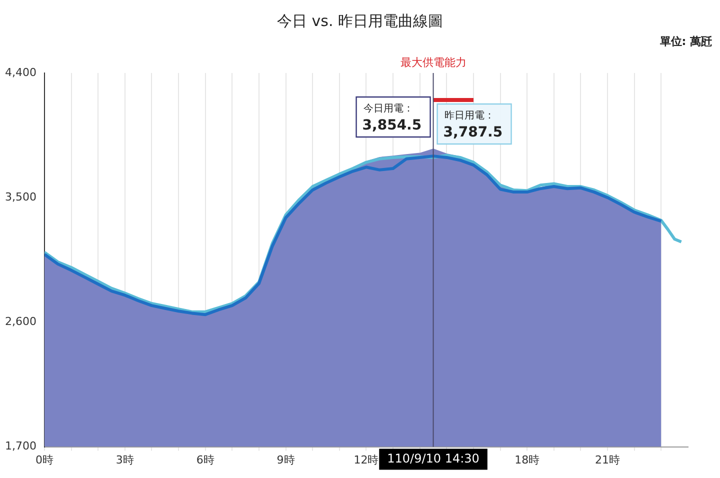 The height and width of the screenshot is (478, 720). I want to click on annotation: 昨日用電：, so click(469, 116).